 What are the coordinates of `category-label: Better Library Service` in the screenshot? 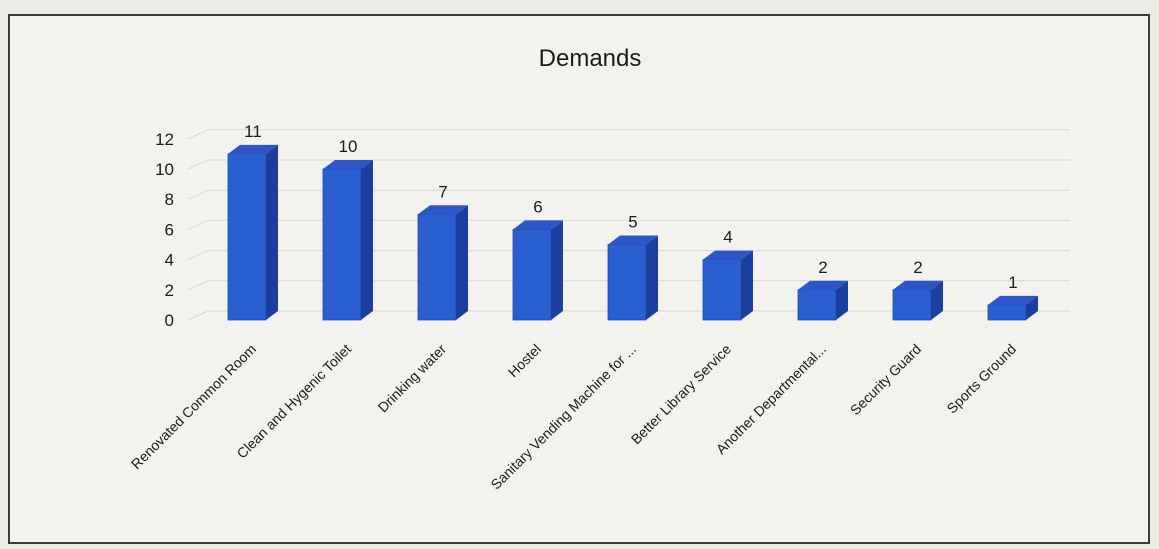 It's located at (681, 394).